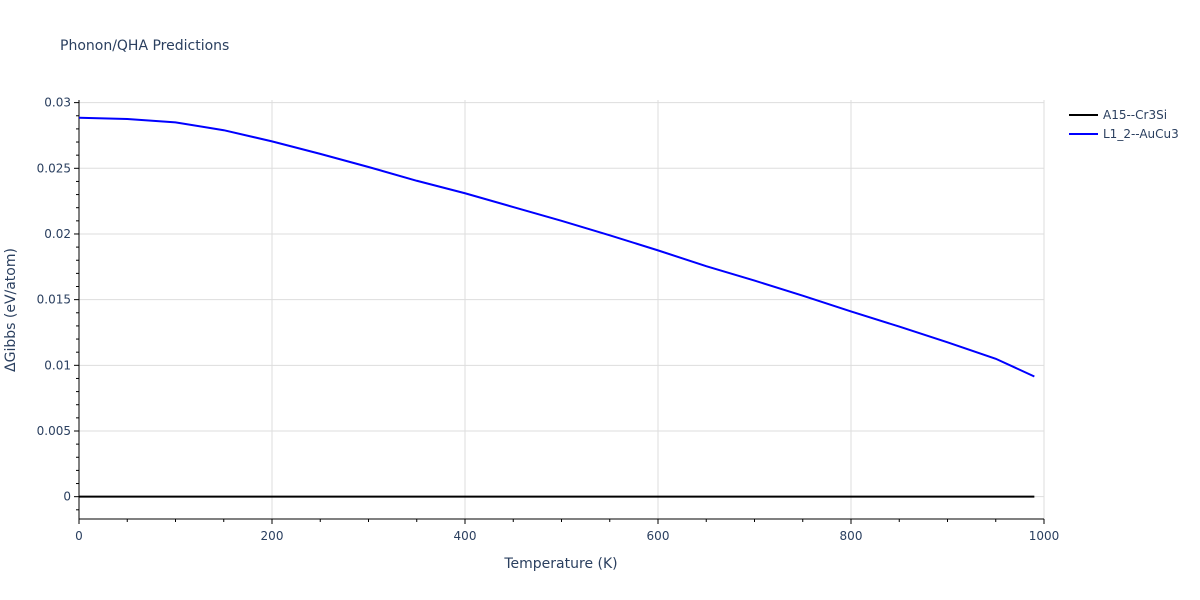 The image size is (1200, 600). I want to click on legend-item-A15--Cr3Si: A15--Cr3Si, so click(1118, 115).